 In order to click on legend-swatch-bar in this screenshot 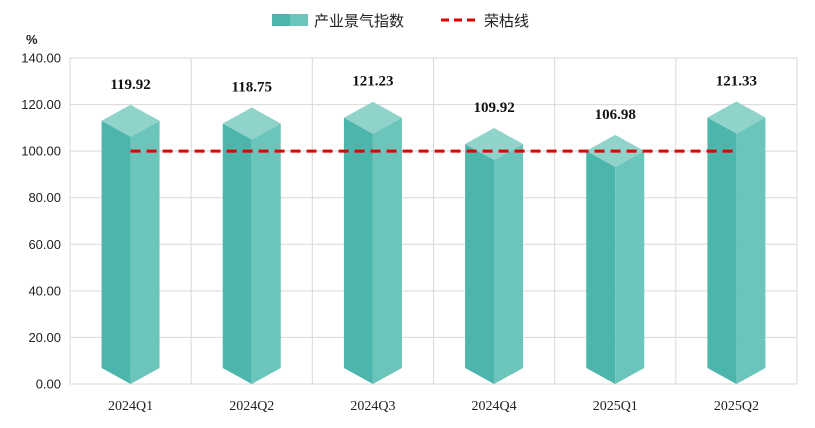, I will do `click(281, 20)`.